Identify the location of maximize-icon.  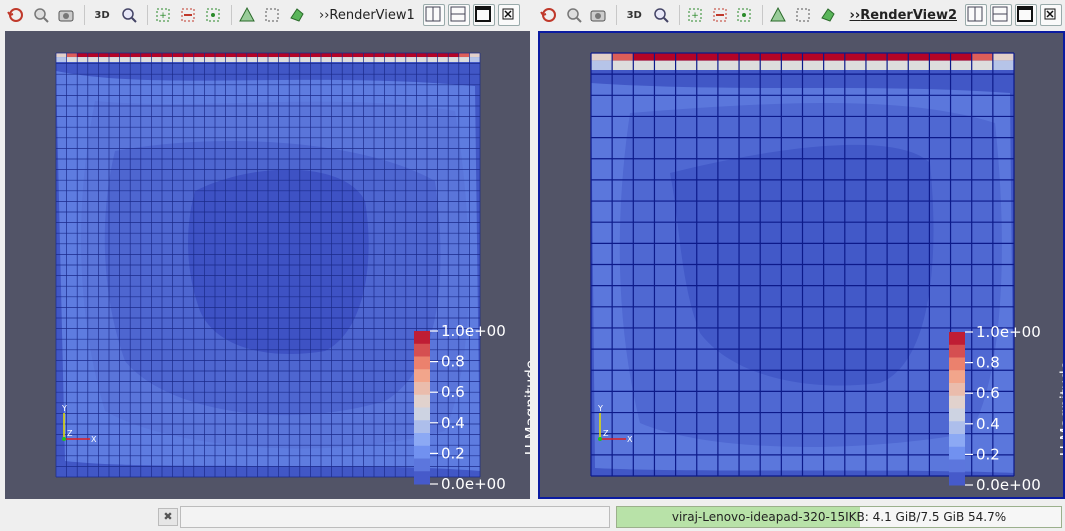
(482, 14).